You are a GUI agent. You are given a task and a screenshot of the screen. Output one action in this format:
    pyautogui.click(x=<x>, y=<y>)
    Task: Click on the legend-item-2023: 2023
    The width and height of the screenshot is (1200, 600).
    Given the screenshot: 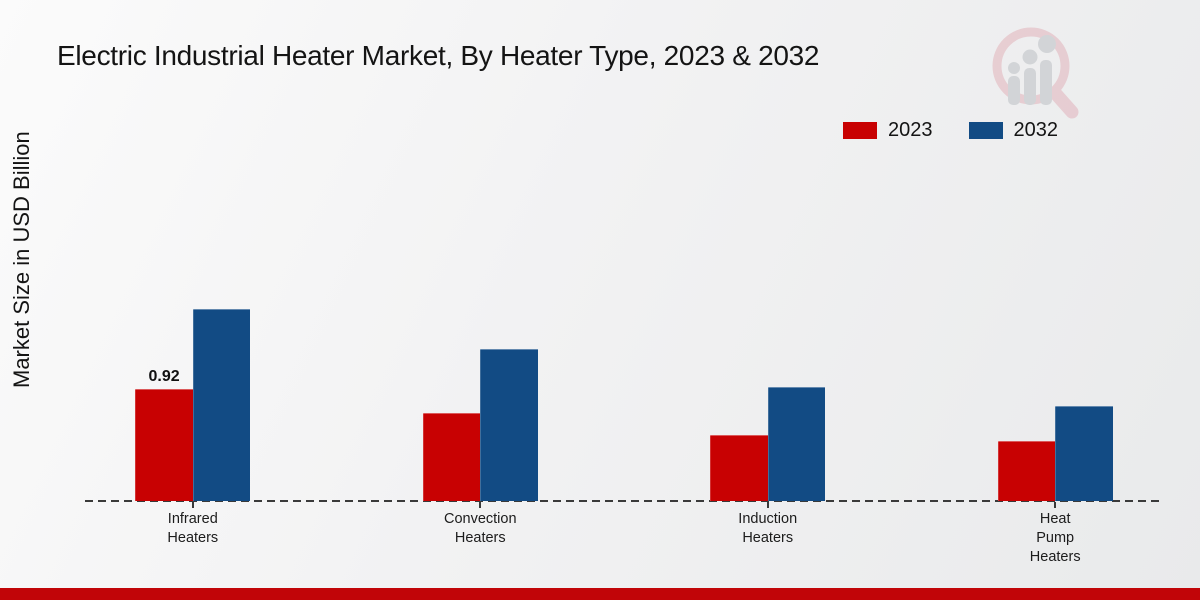 What is the action you would take?
    pyautogui.click(x=888, y=130)
    